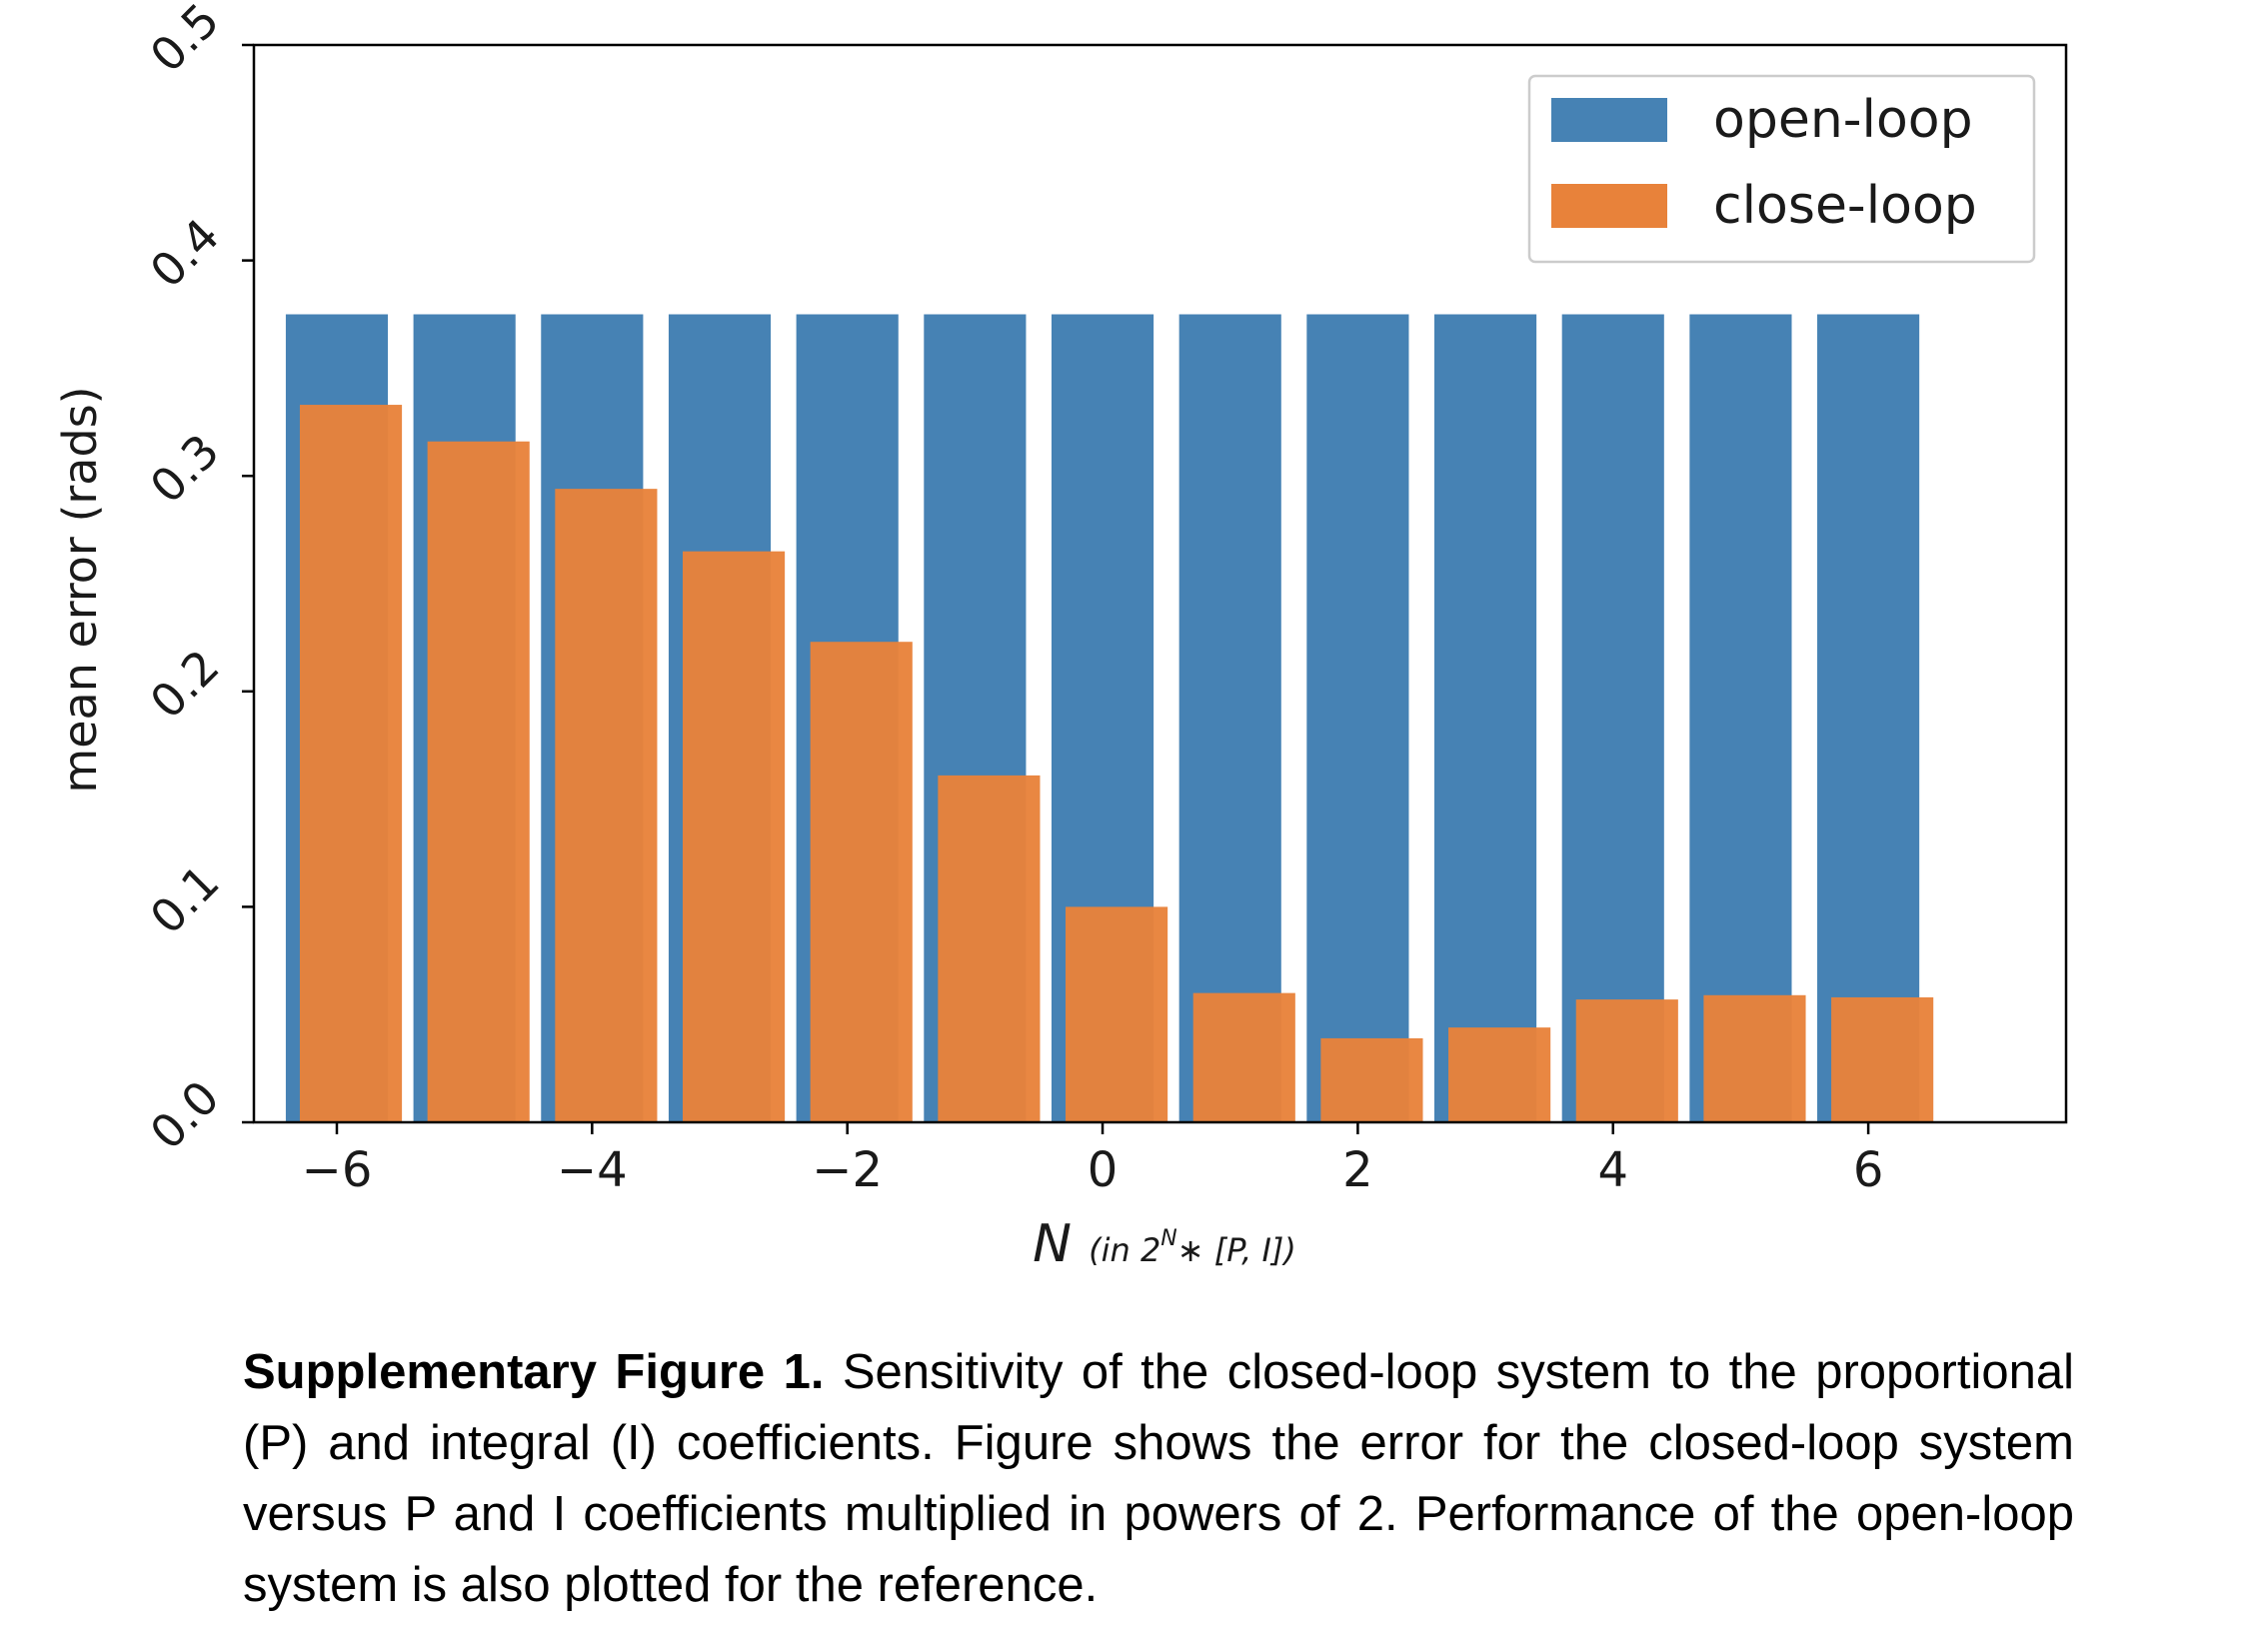 The height and width of the screenshot is (1630, 2268). What do you see at coordinates (1869, 1170) in the screenshot?
I see `x-tick-label: 6` at bounding box center [1869, 1170].